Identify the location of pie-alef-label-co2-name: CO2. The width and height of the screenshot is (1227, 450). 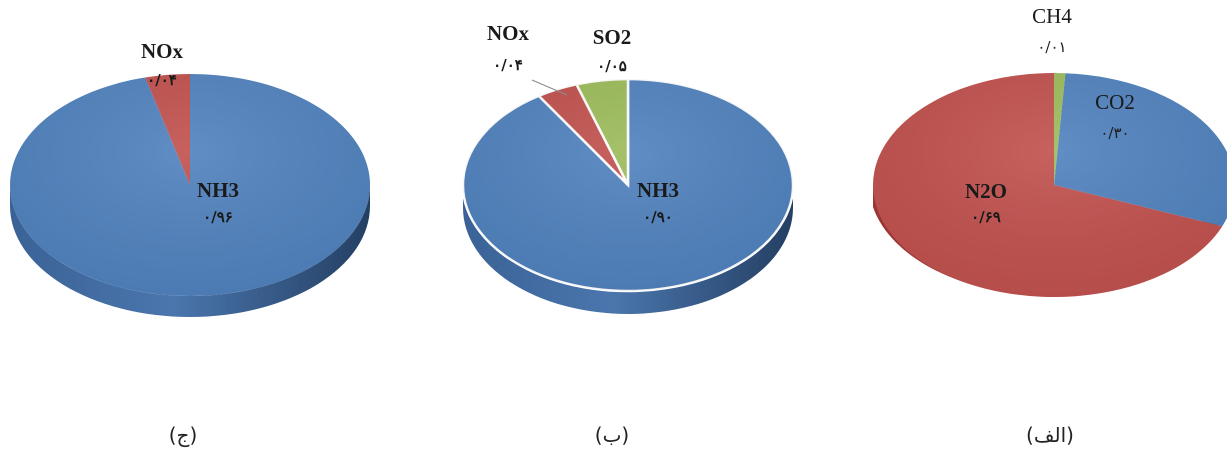
(1115, 102).